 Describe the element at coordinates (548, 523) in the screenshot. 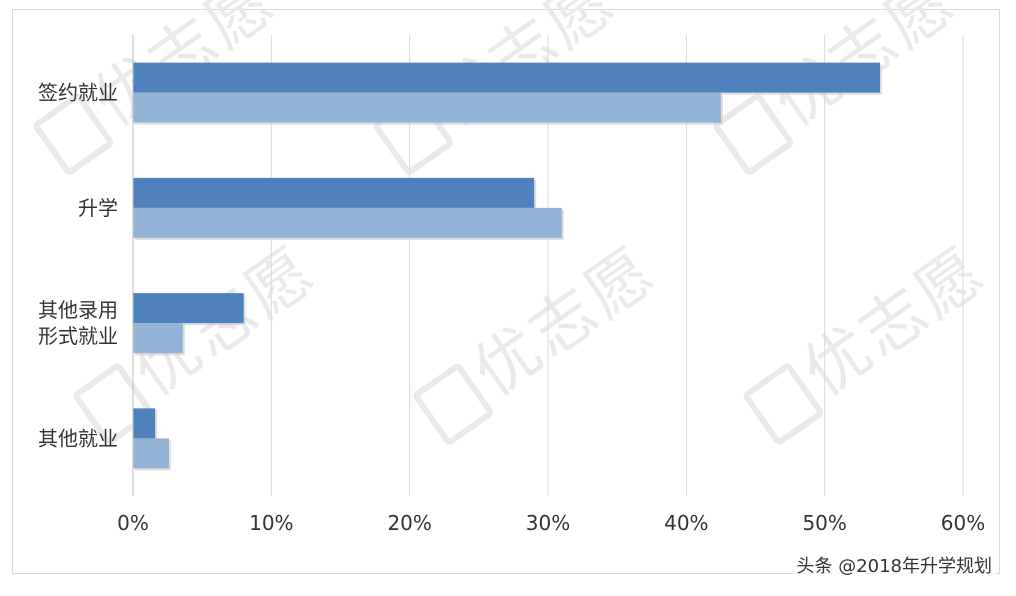

I see `x-tick-label: 30%` at that location.